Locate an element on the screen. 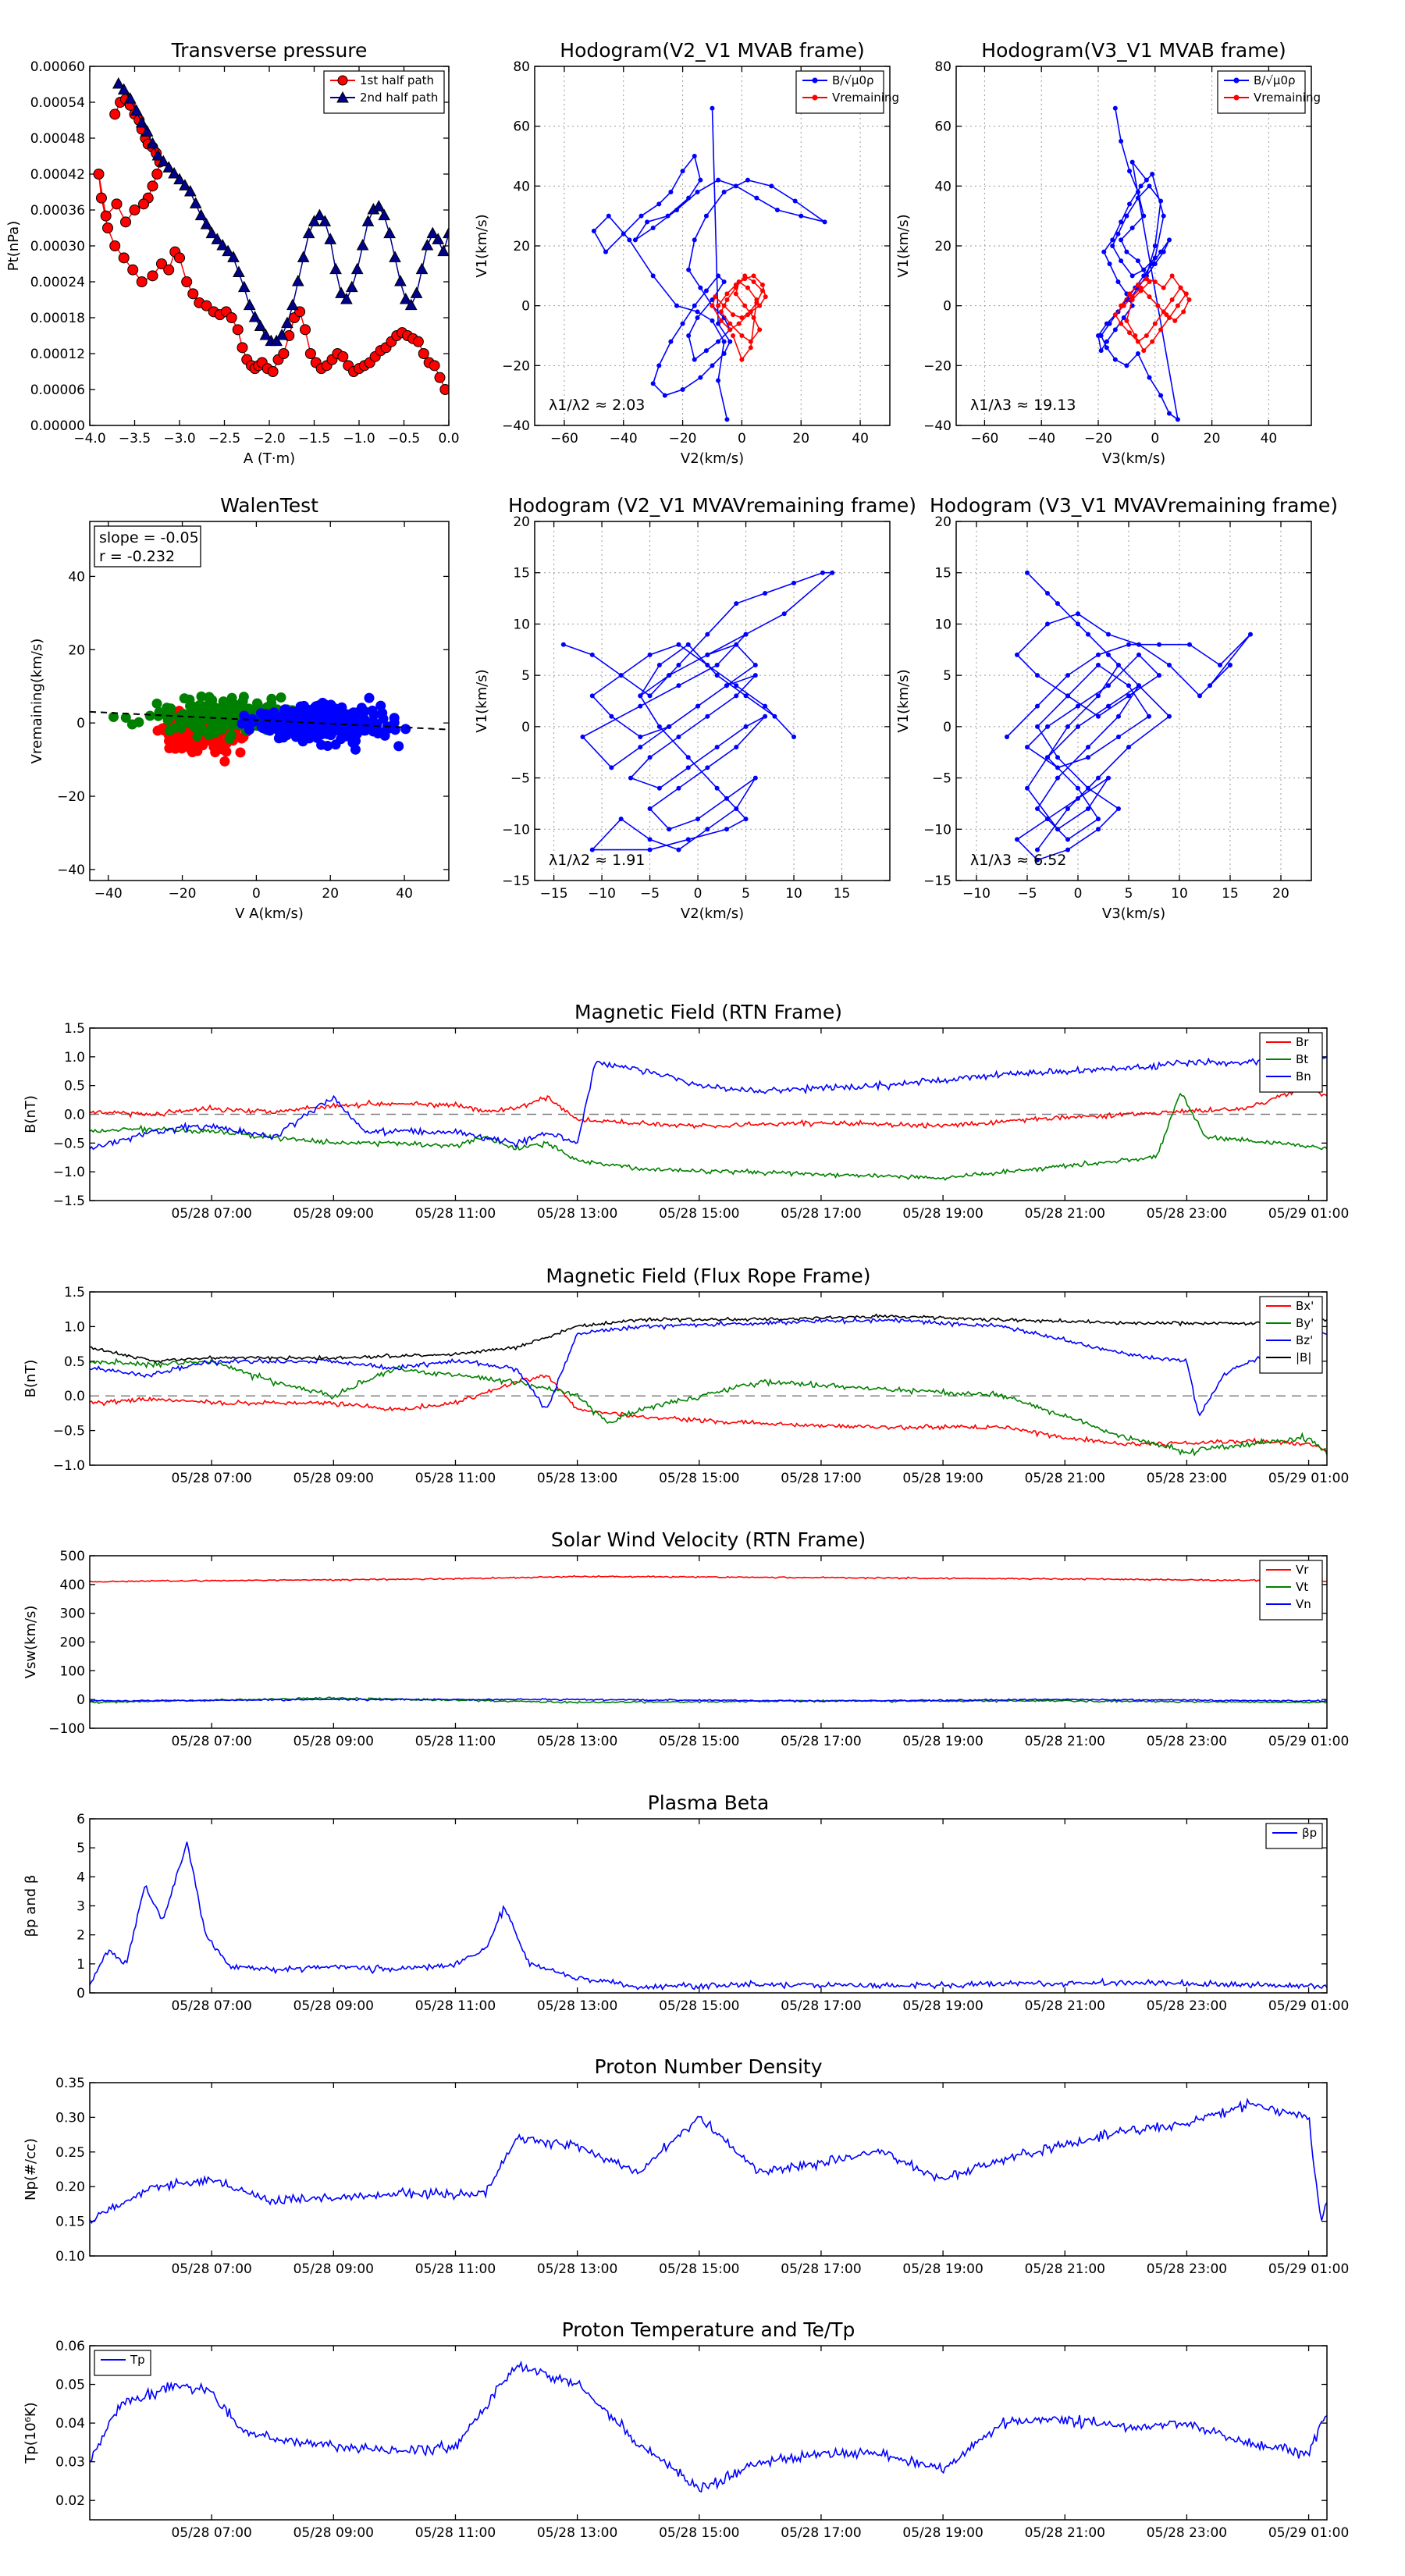 Image resolution: width=1405 pixels, height=2576 pixels. x-tick-label: −3.5 is located at coordinates (135, 439).